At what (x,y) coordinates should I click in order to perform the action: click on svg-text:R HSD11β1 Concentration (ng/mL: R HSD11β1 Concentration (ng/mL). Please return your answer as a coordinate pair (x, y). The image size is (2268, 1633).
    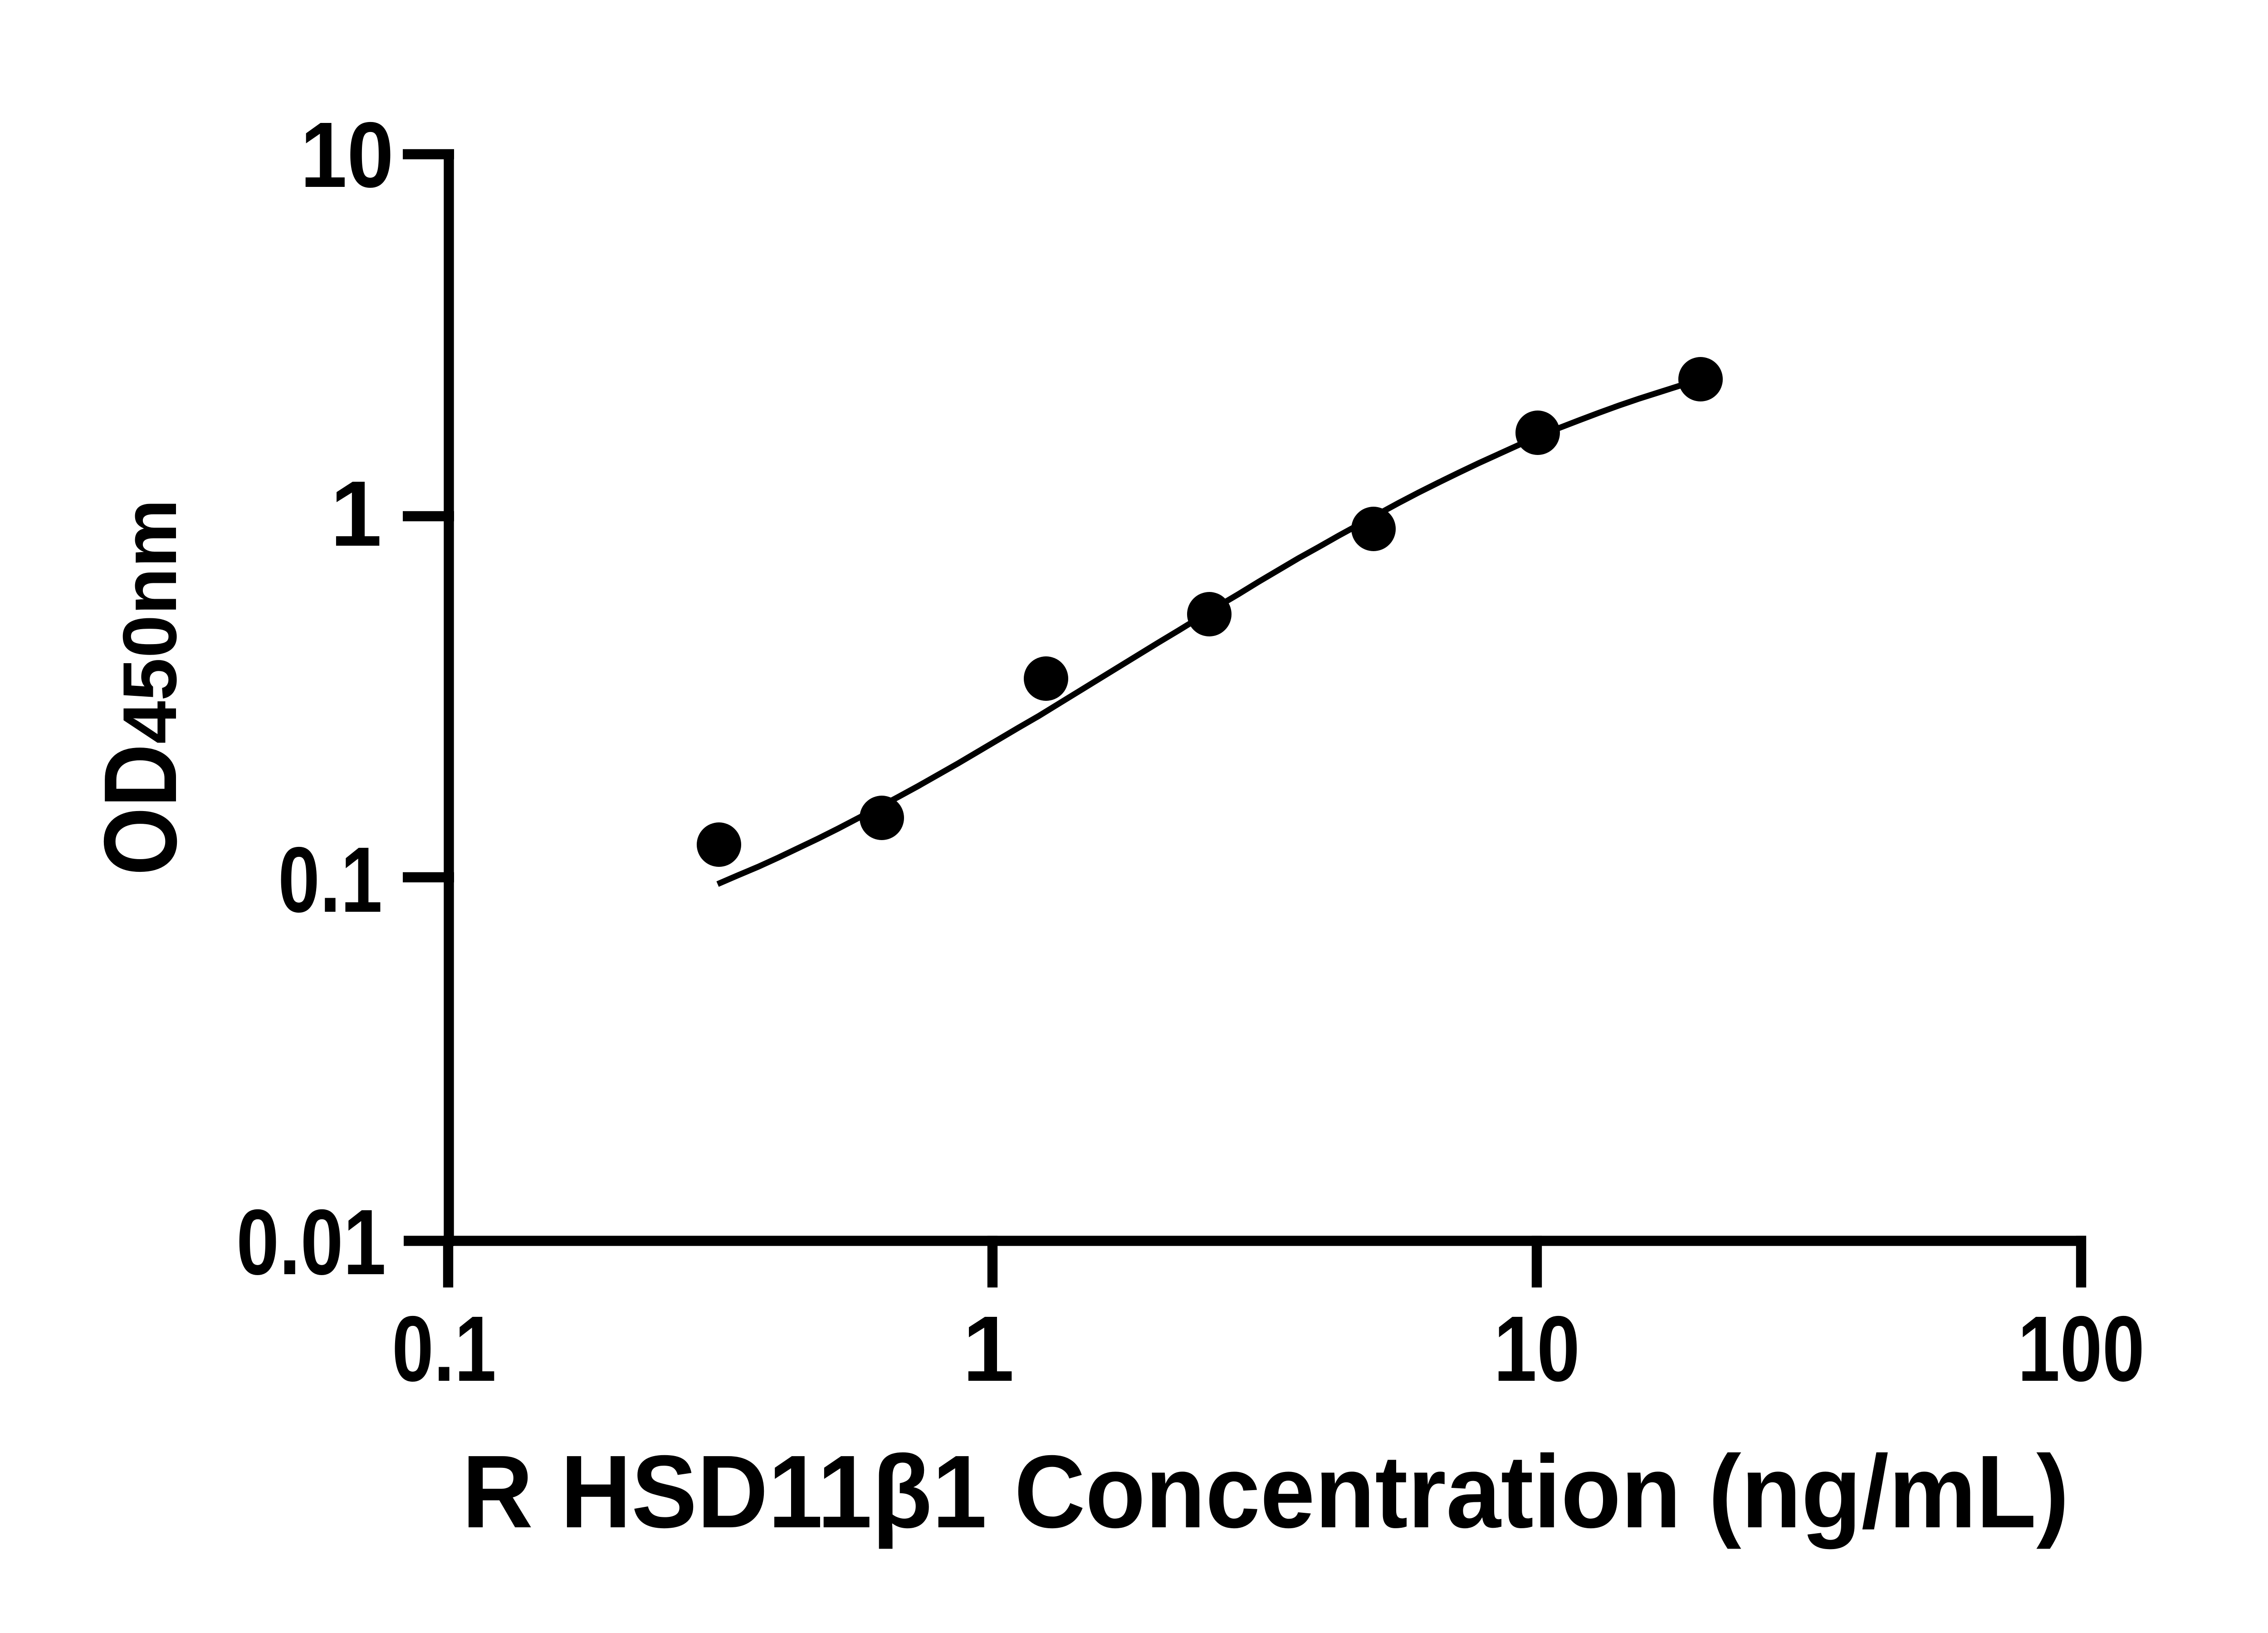
    Looking at the image, I should click on (1265, 1492).